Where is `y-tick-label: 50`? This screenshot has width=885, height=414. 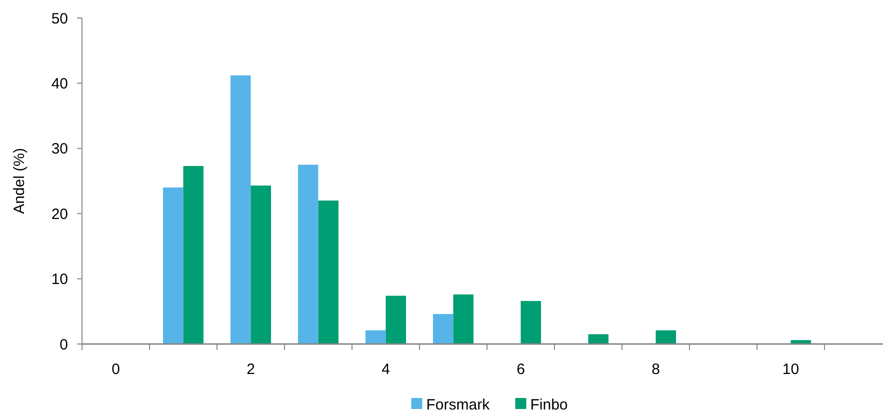
y-tick-label: 50 is located at coordinates (59, 19).